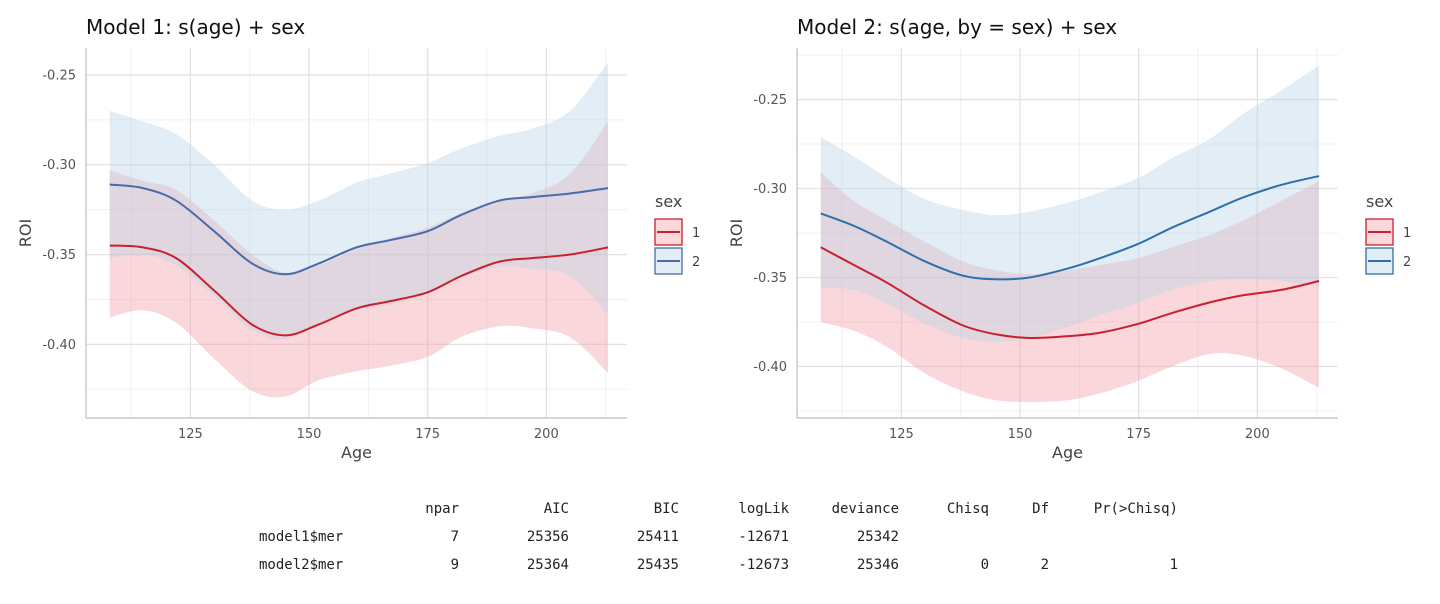 Image resolution: width=1440 pixels, height=604 pixels. What do you see at coordinates (957, 27) in the screenshot?
I see `chart-title: Model 2: s(age, by = sex) + sex` at bounding box center [957, 27].